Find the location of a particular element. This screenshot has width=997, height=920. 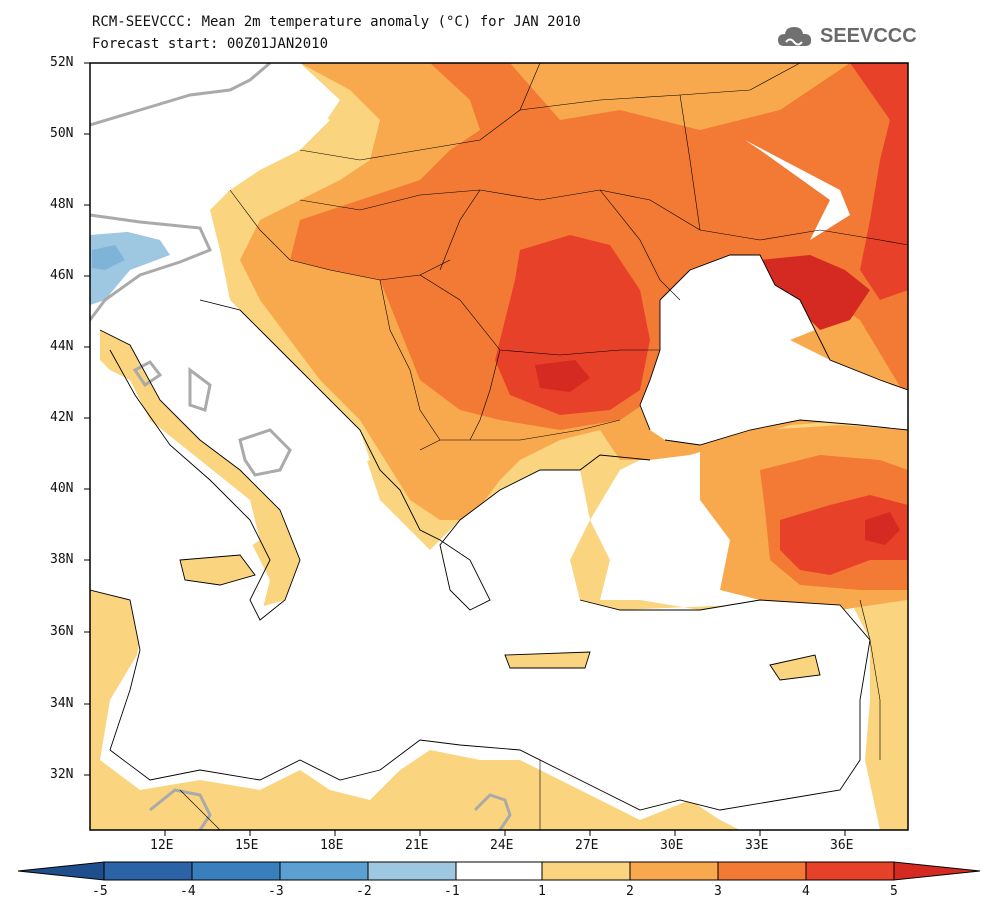

coastline-cyprus is located at coordinates (795, 667).